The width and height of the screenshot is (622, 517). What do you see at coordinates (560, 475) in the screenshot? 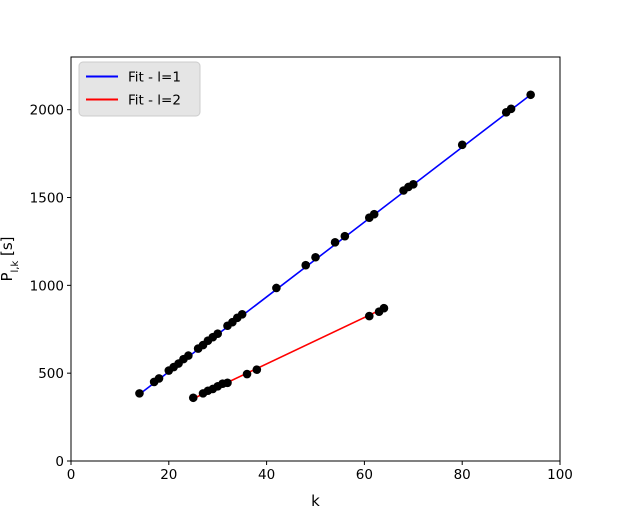
I see `x-tick-label: 100` at bounding box center [560, 475].